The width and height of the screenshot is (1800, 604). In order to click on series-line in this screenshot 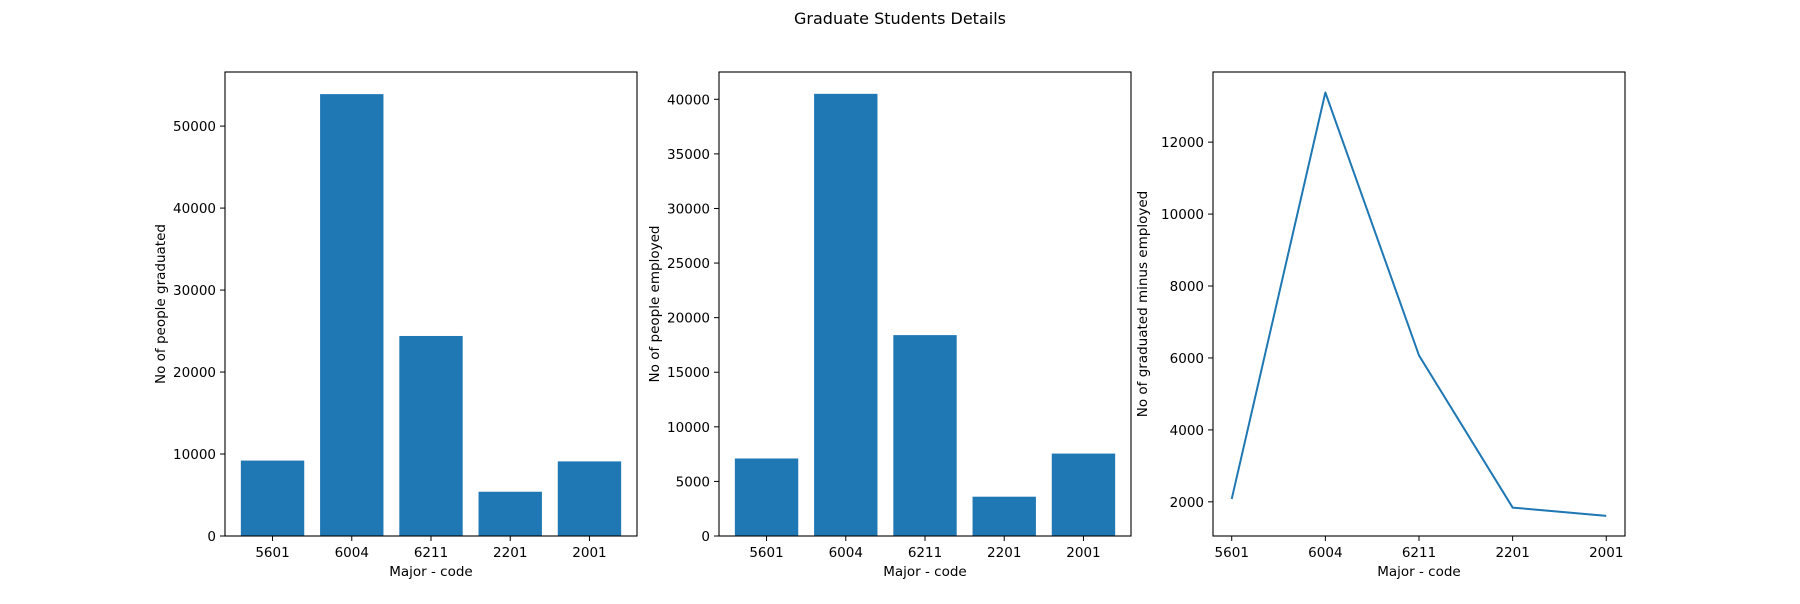, I will do `click(1418, 304)`.